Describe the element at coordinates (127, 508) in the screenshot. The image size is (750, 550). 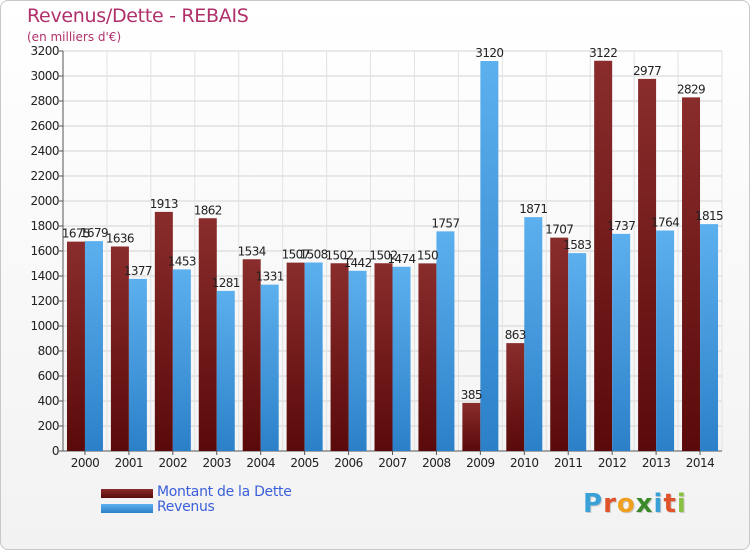
I see `legend-swatch-revenus` at that location.